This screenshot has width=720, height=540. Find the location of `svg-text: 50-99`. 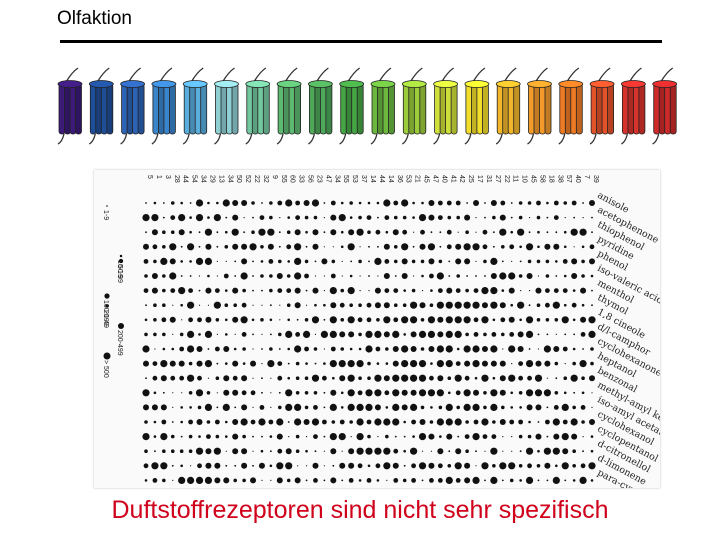

svg-text: 50-99 is located at coordinates (119, 274).